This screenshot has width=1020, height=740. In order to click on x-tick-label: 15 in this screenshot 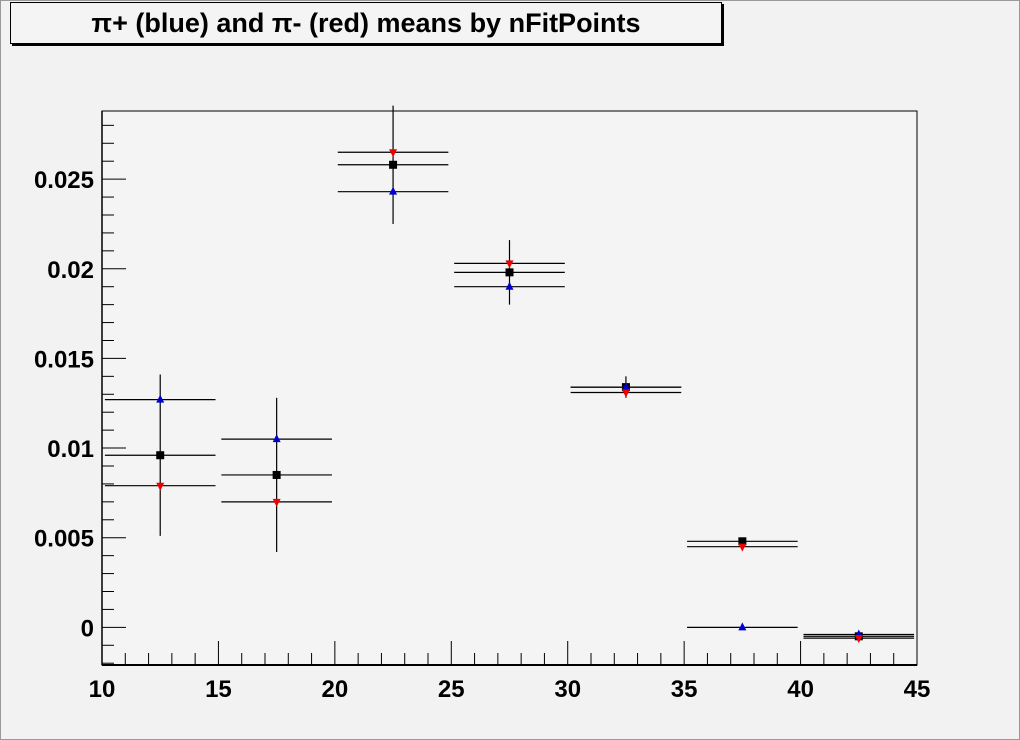, I will do `click(218, 689)`.